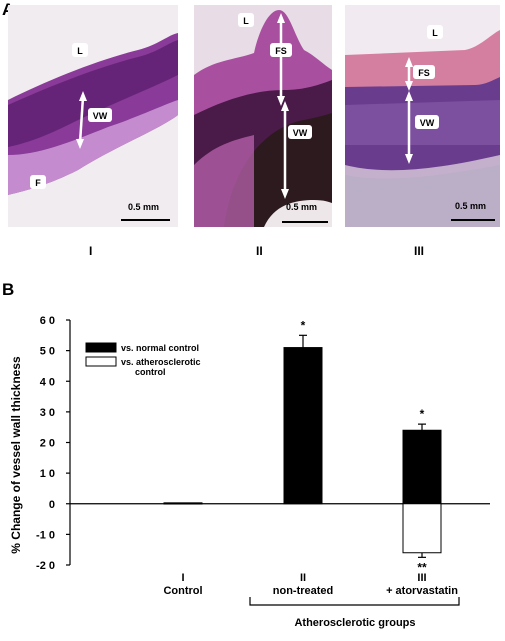  Describe the element at coordinates (100, 116) in the screenshot. I see `micrograph-i-wall-label: VW` at that location.